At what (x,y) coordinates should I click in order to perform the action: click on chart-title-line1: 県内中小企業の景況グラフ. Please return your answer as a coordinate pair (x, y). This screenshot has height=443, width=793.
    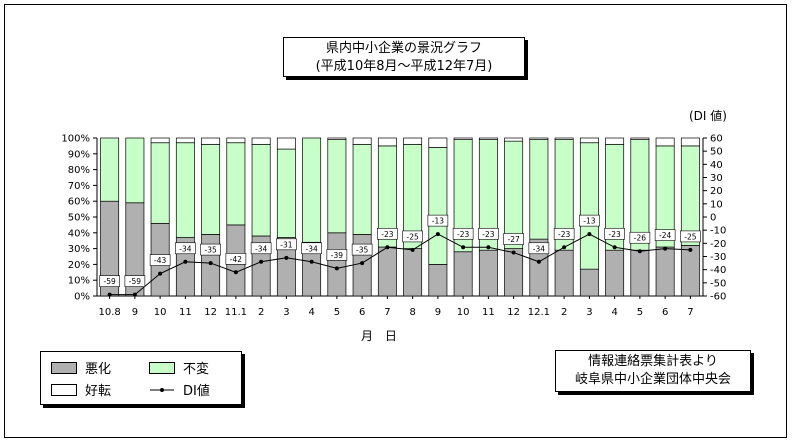
    Looking at the image, I should click on (403, 48).